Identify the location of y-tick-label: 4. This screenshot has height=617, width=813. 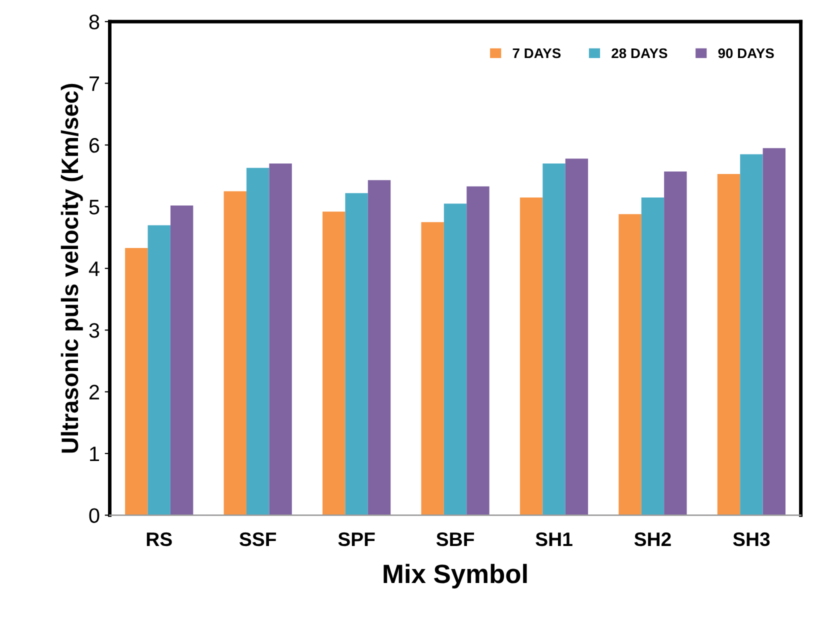
(94, 269).